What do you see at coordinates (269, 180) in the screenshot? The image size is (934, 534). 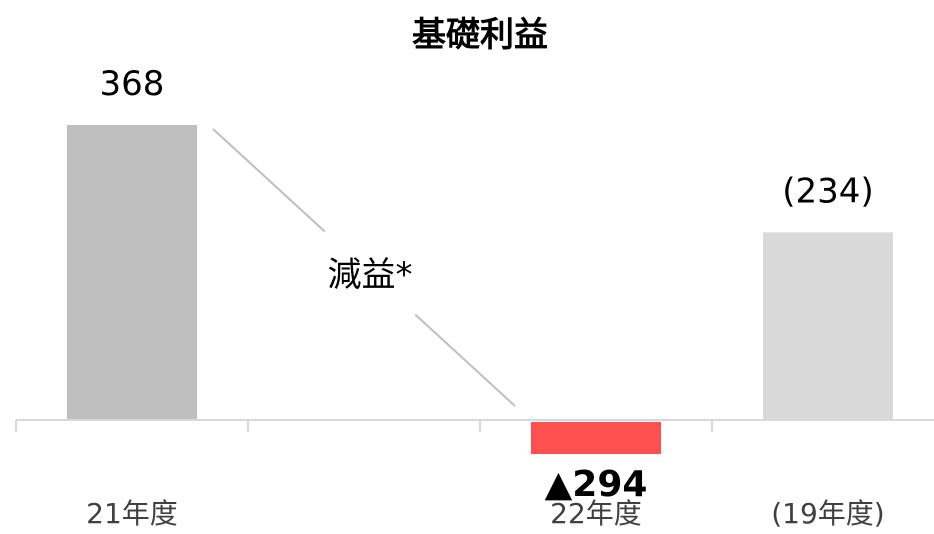 I see `connector-line-upper` at bounding box center [269, 180].